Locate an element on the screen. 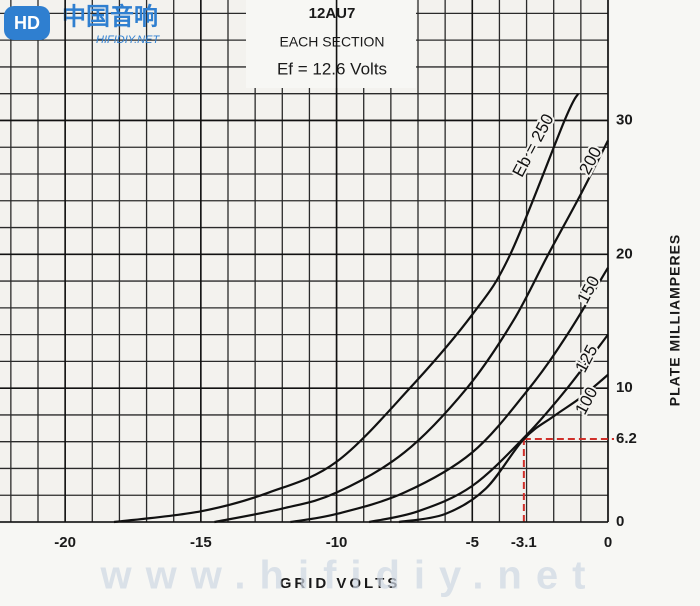 This screenshot has width=700, height=606. x-tick-label: -10 is located at coordinates (337, 542).